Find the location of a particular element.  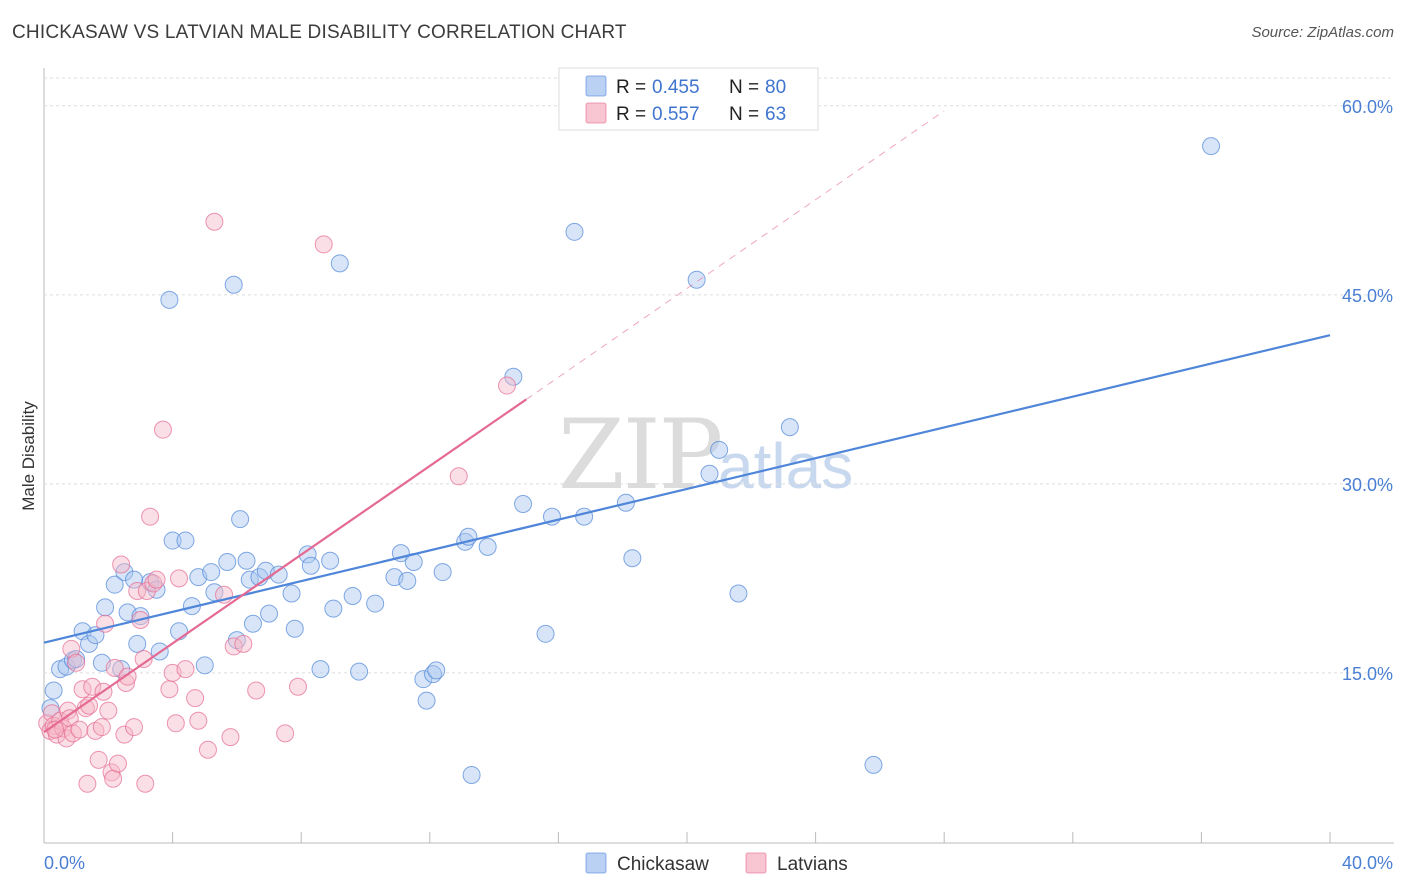

bottom-legend-label-latvians: Latvians is located at coordinates (812, 864).